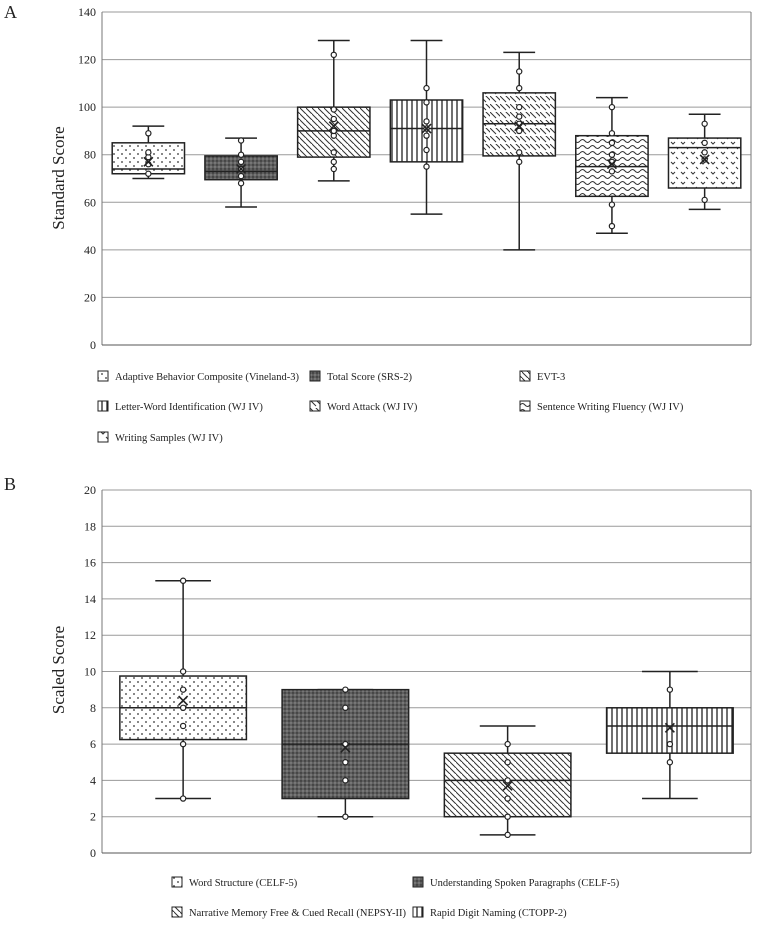 This screenshot has height=925, width=760. Describe the element at coordinates (90, 563) in the screenshot. I see `y-tick-label: 16` at that location.